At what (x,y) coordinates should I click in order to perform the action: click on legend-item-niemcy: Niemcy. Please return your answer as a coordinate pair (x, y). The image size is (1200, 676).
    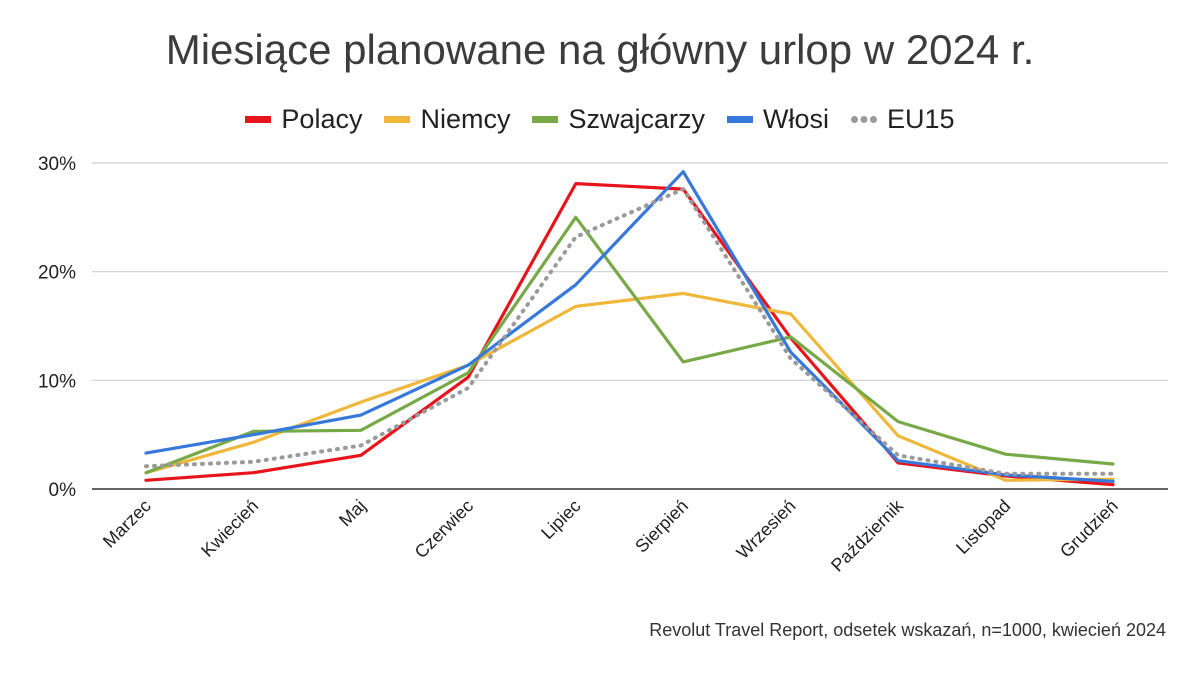
    Looking at the image, I should click on (447, 119).